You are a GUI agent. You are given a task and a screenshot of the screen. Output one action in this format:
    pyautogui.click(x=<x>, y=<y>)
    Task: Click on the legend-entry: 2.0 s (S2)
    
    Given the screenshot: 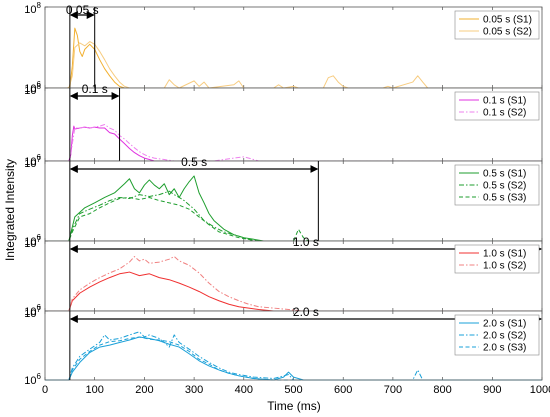 What is the action you would take?
    pyautogui.click(x=504, y=336)
    